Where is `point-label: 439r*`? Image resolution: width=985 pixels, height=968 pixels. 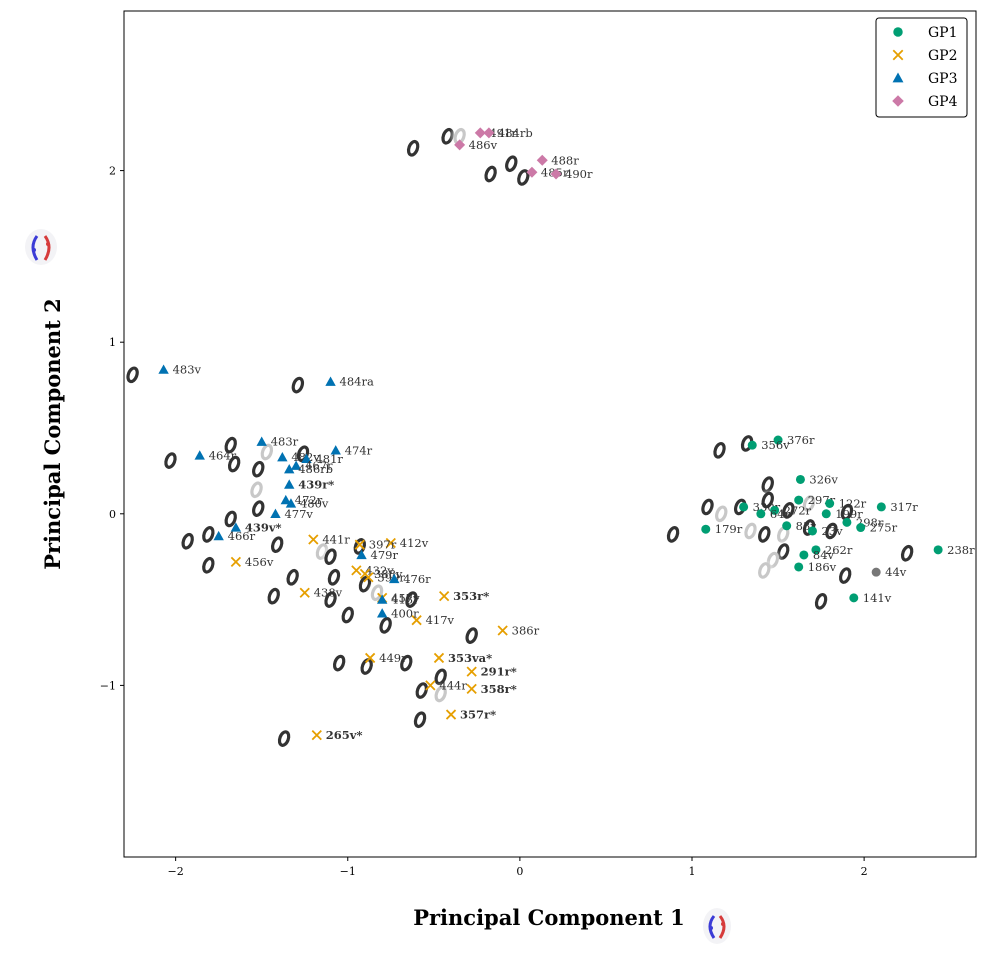 point-label: 439r* is located at coordinates (316, 485).